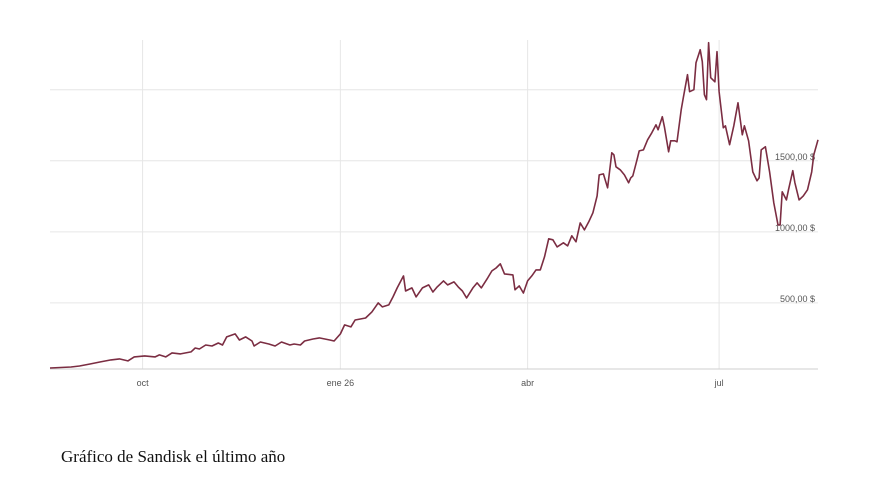  Describe the element at coordinates (719, 383) in the screenshot. I see `x-tick-label: jul` at that location.